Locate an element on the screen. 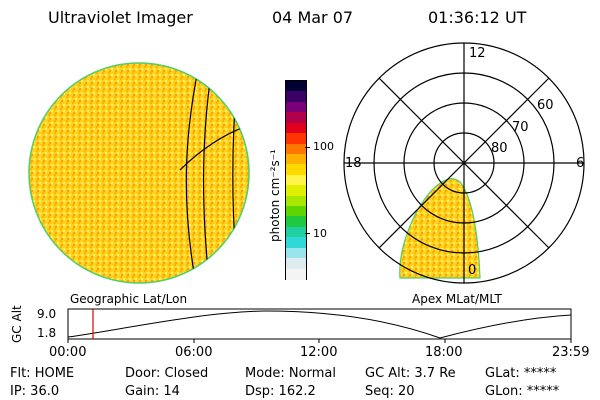 The width and height of the screenshot is (600, 400). status-dsp: Dsp: 162.2 is located at coordinates (280, 391).